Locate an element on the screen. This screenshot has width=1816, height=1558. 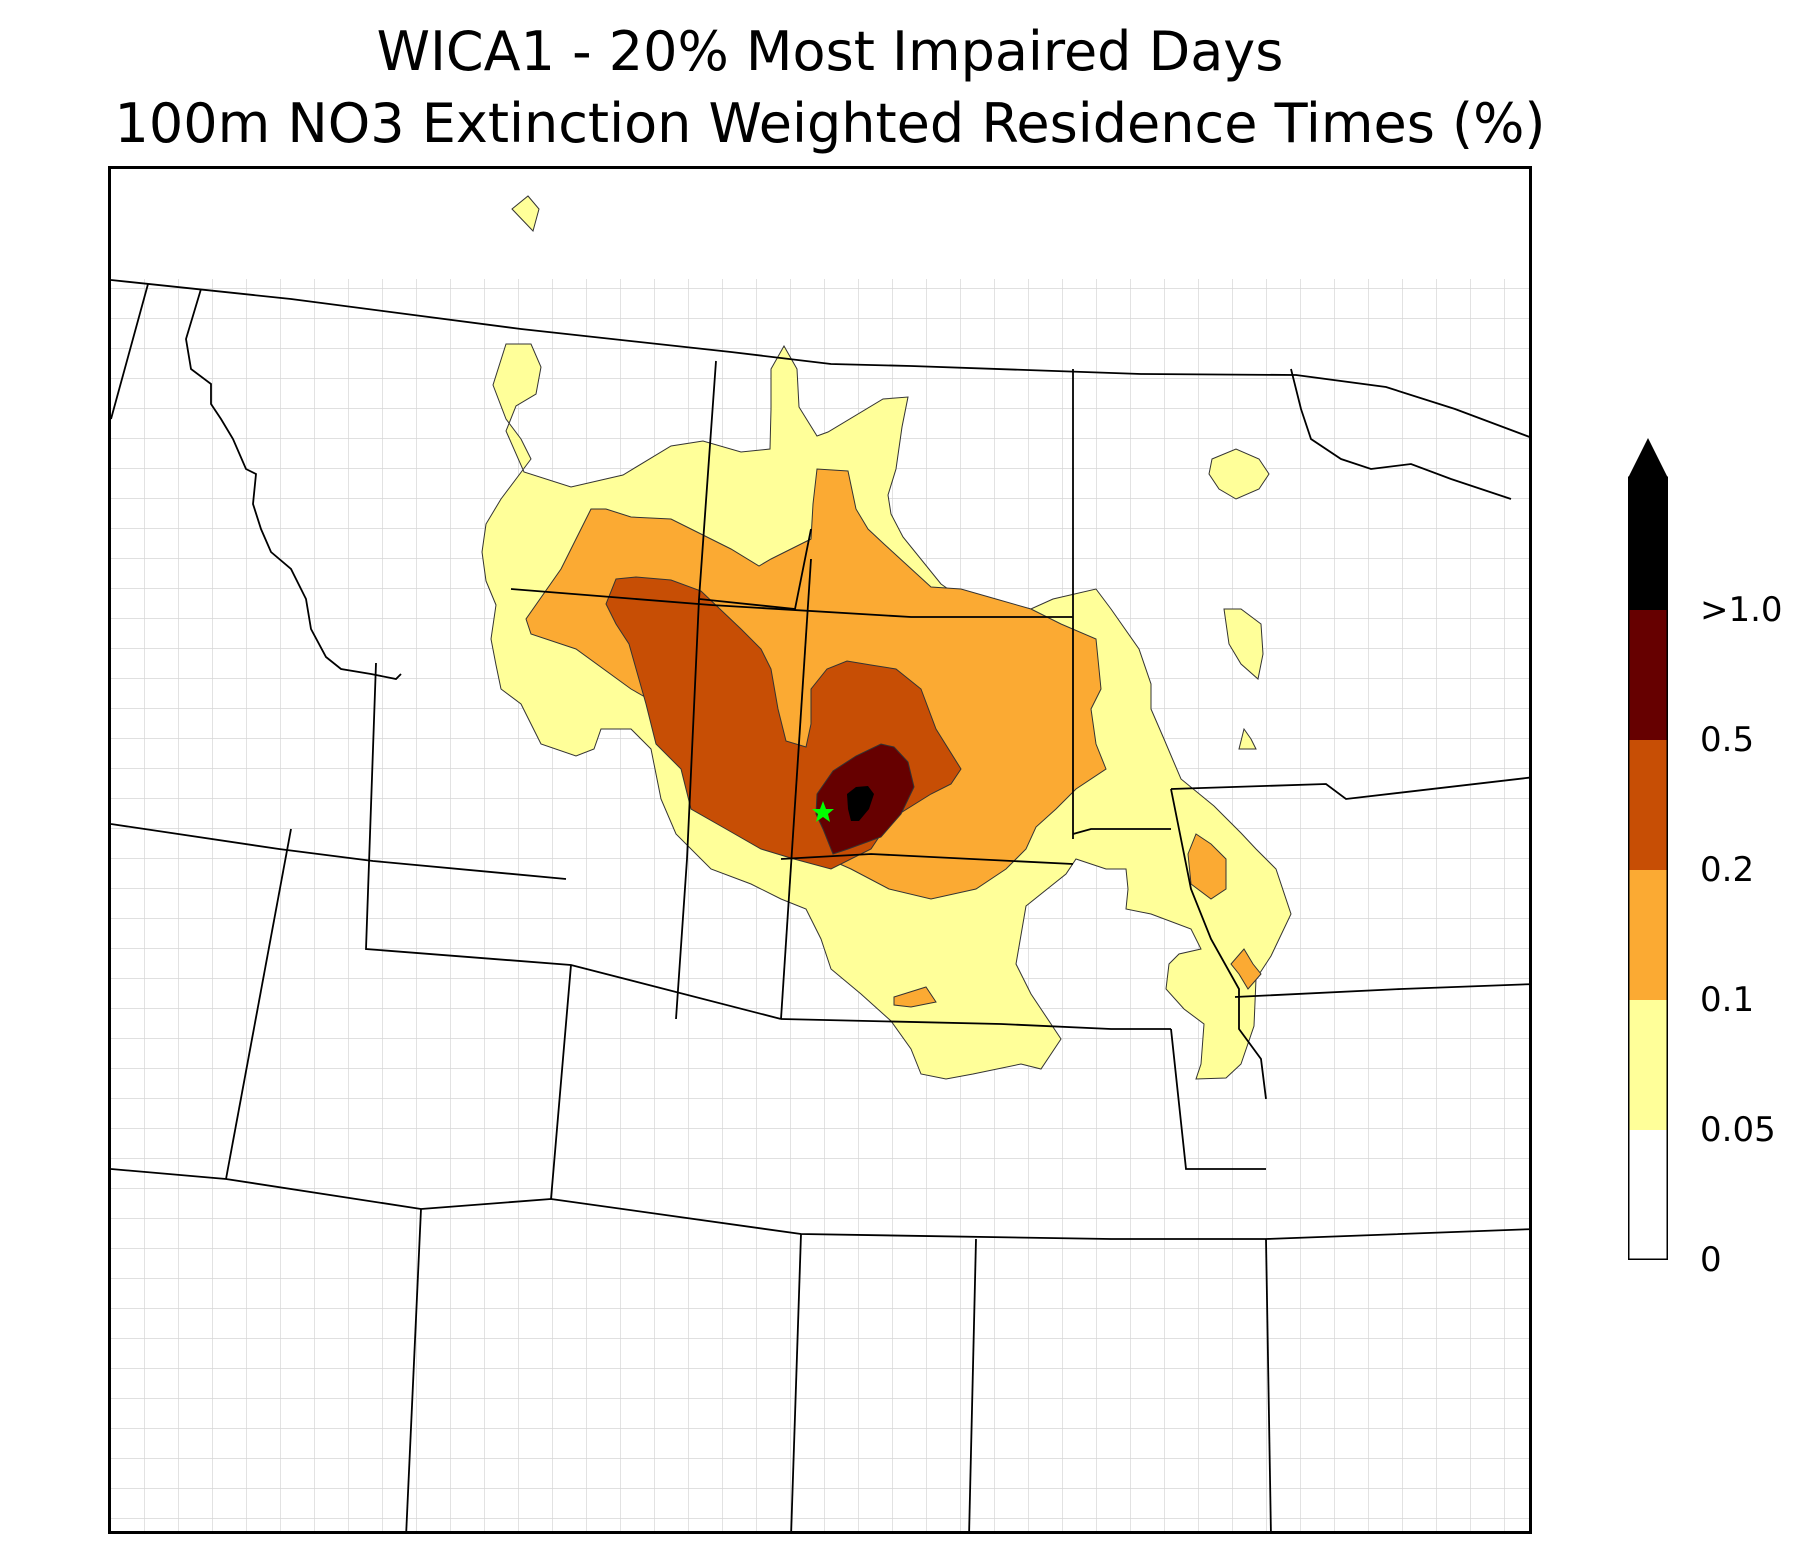
colorbar is located at coordinates (1648, 849).